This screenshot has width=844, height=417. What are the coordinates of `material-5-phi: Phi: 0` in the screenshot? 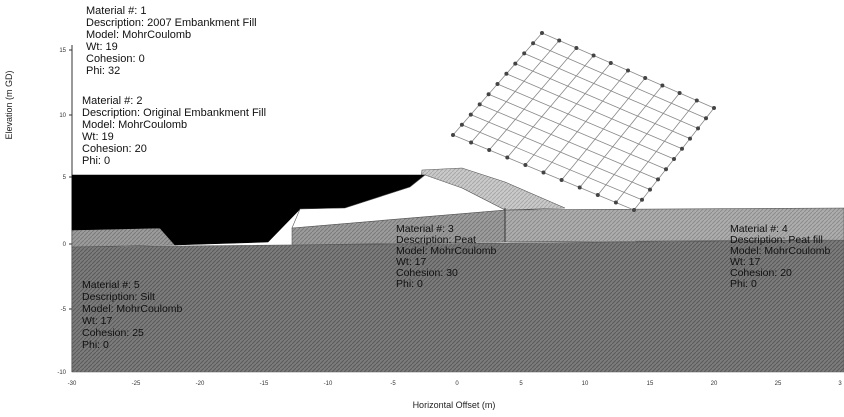 It's located at (95, 345).